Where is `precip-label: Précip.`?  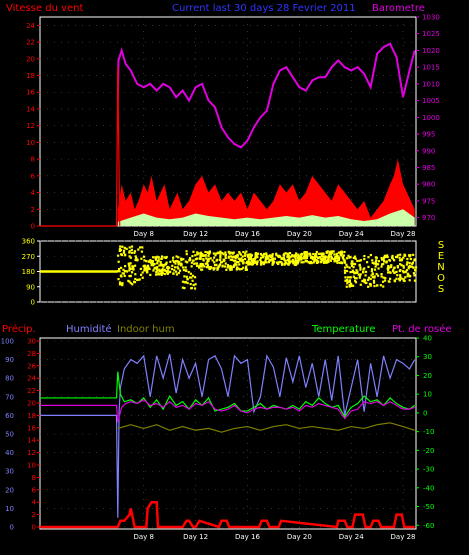 precip-label: Précip. is located at coordinates (19, 329).